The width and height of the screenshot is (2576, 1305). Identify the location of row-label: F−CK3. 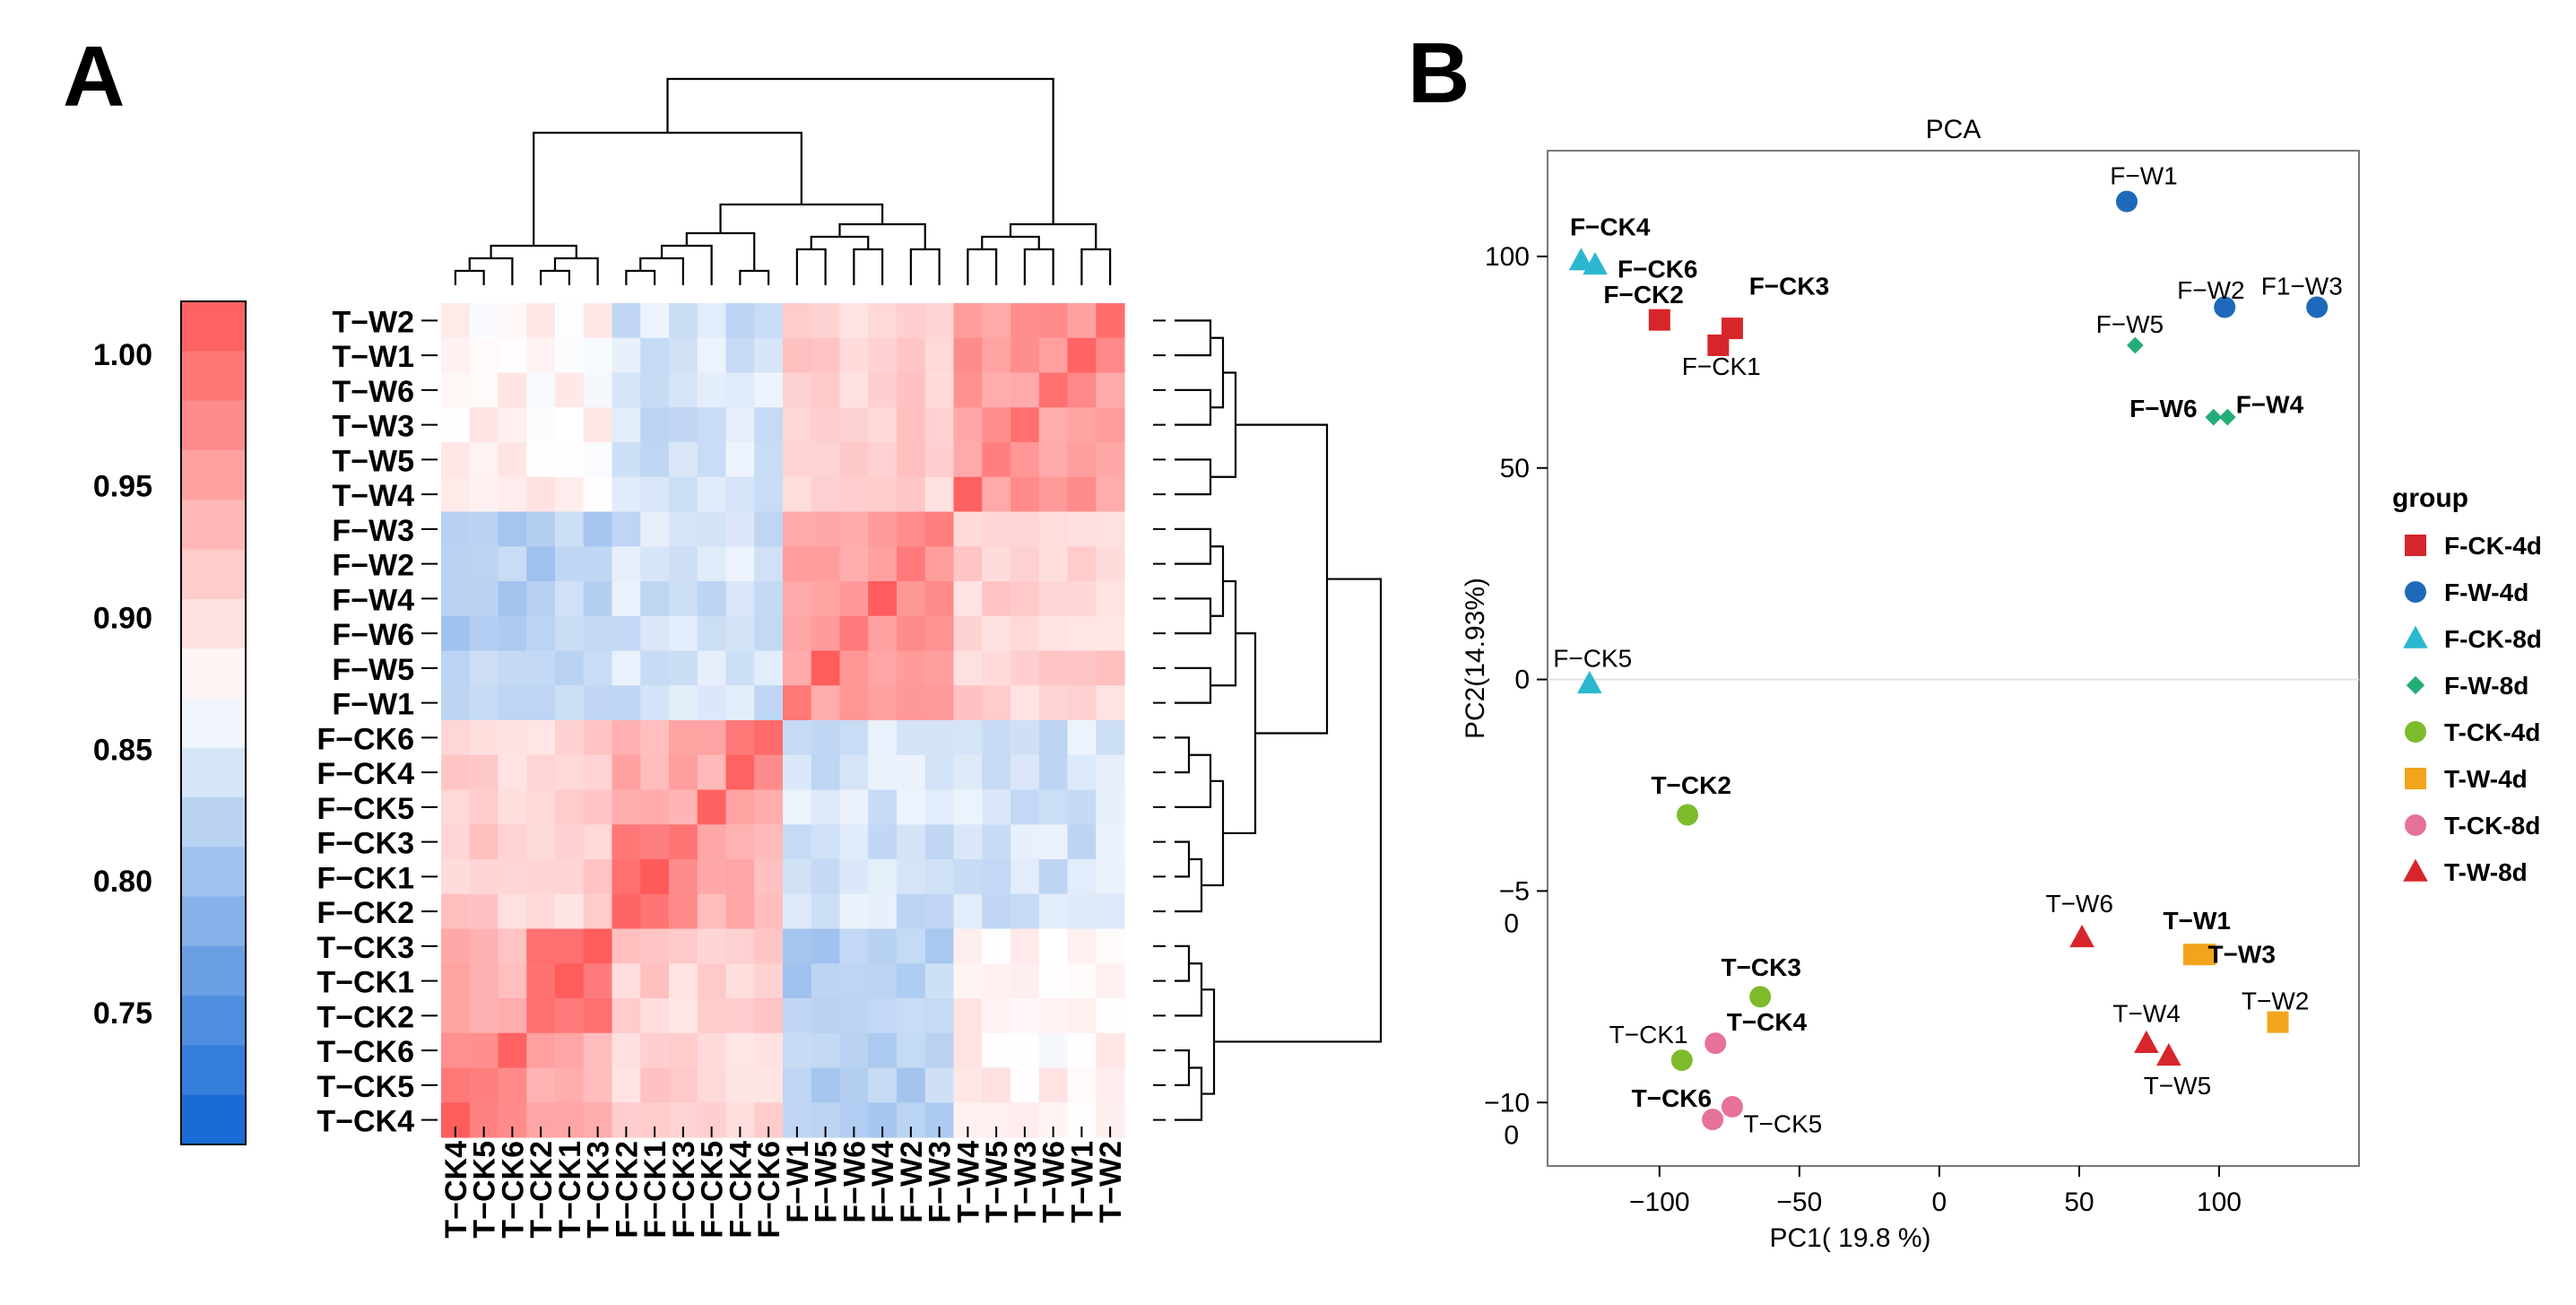
(365, 844).